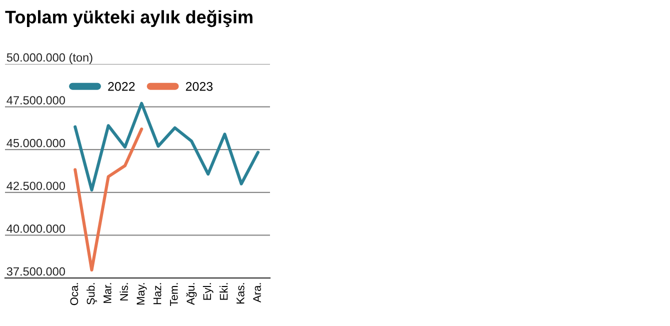  What do you see at coordinates (191, 294) in the screenshot?
I see `x-tick-label: Ağu.` at bounding box center [191, 294].